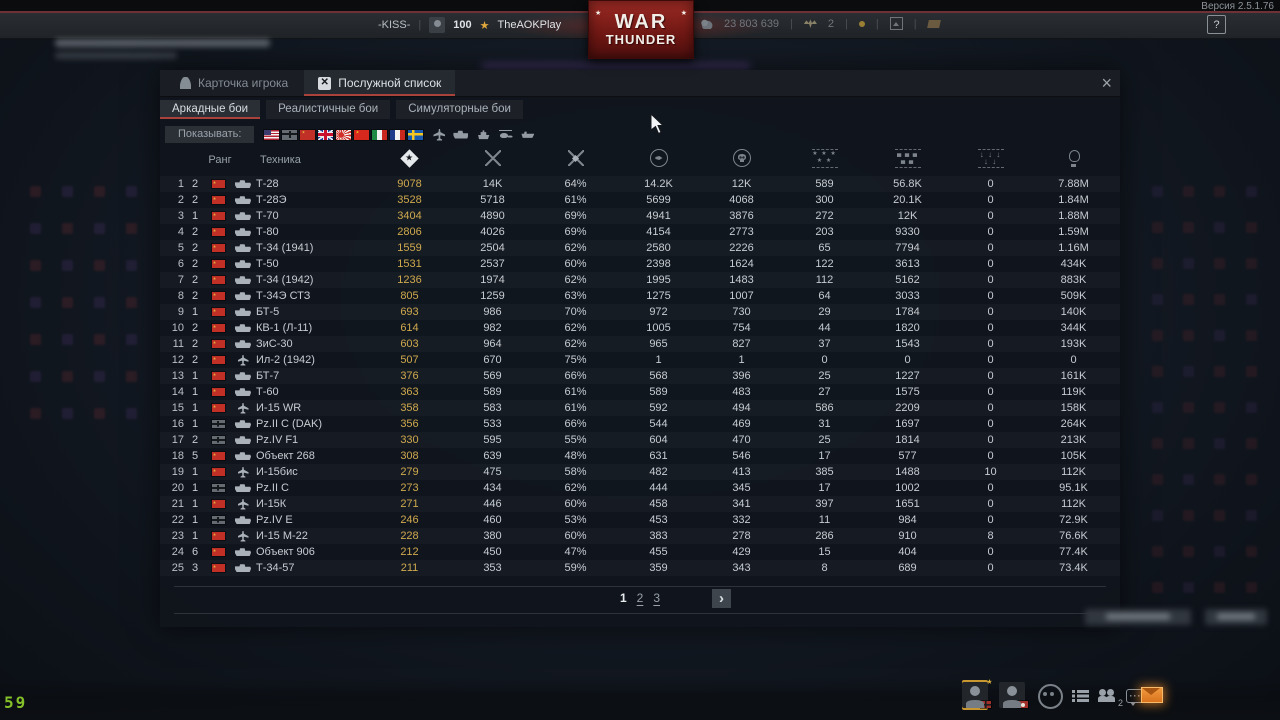 The width and height of the screenshot is (1280, 720). What do you see at coordinates (461, 134) in the screenshot?
I see `tank-filter-icon` at bounding box center [461, 134].